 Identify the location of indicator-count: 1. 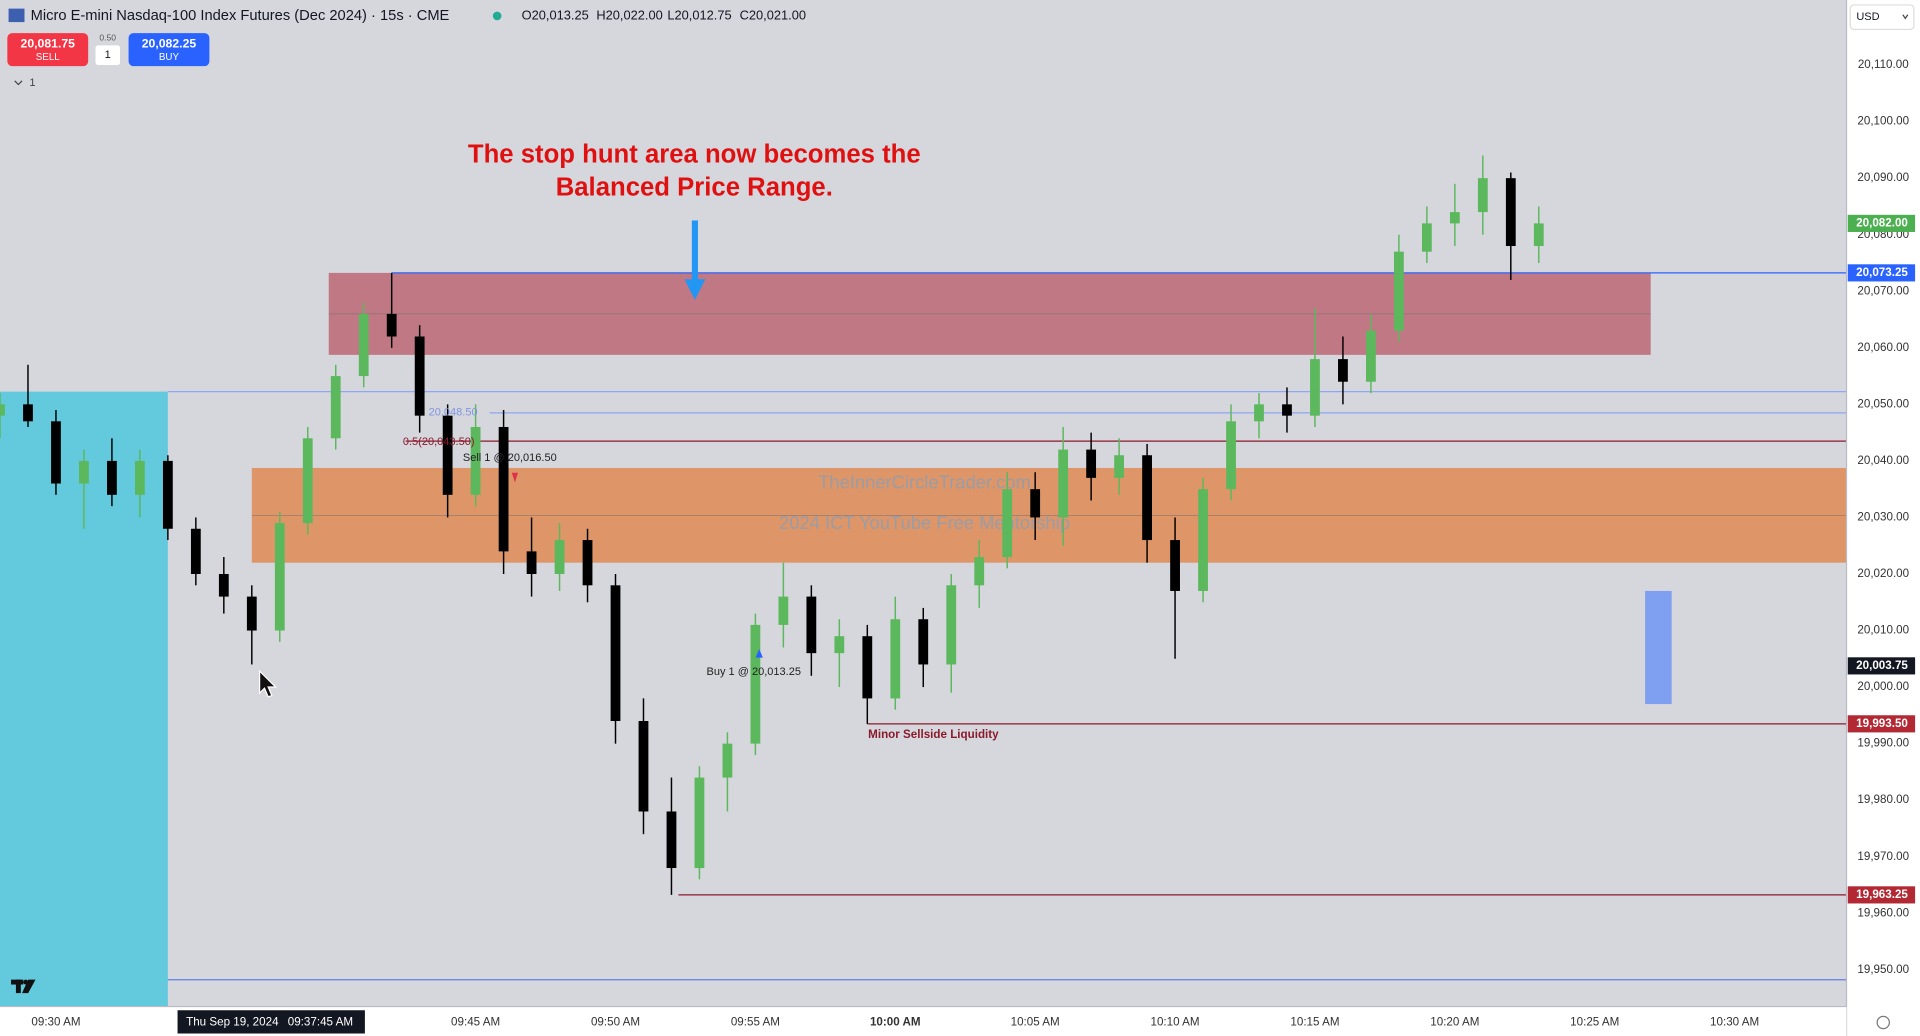
(32, 83).